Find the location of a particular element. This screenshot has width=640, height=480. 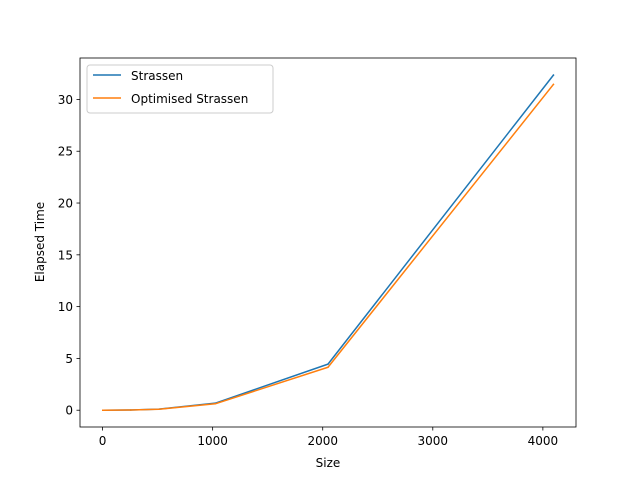

y-tick-label: 10 is located at coordinates (65, 307).